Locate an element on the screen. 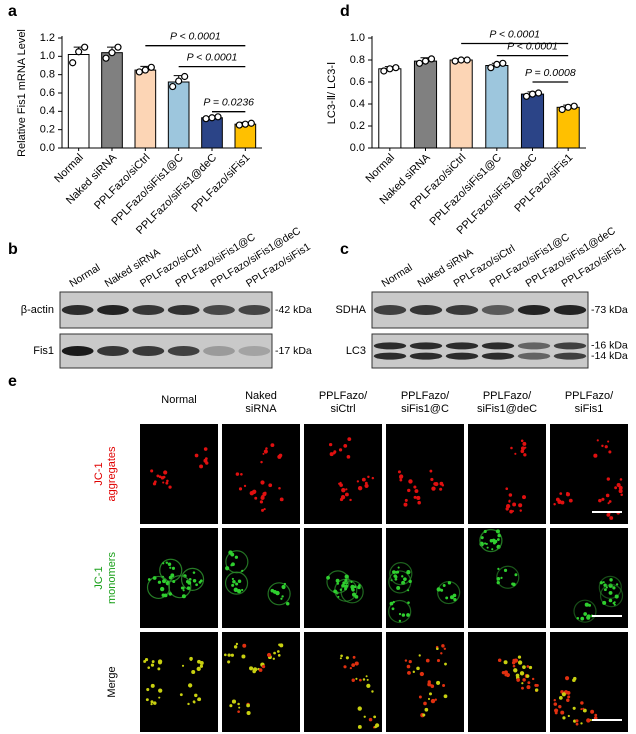 This screenshot has height=734, width=636. p-value: P < 0.0001 is located at coordinates (514, 34).